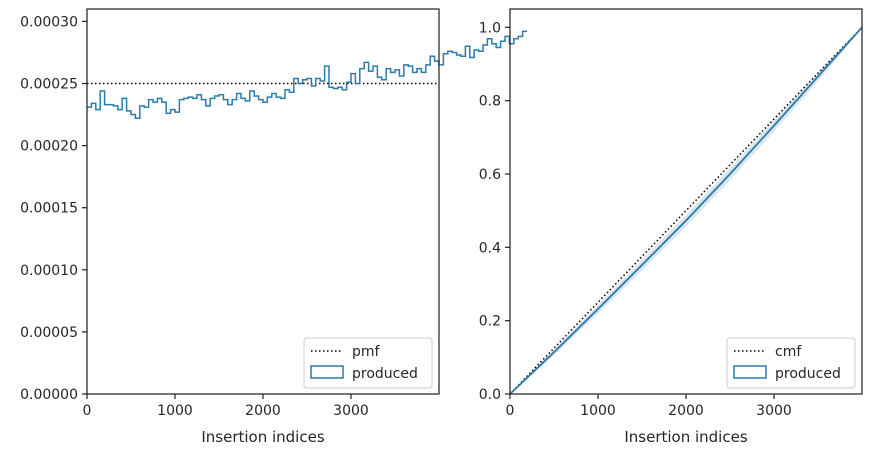  I want to click on right-y-tick-label: 0.0, so click(490, 395).